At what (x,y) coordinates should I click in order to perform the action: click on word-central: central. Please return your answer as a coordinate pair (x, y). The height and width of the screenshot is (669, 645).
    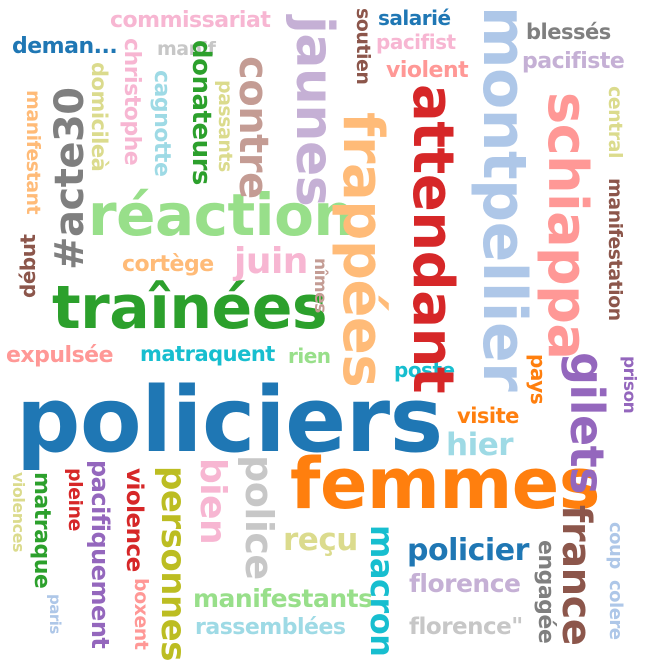
    Looking at the image, I should click on (615, 122).